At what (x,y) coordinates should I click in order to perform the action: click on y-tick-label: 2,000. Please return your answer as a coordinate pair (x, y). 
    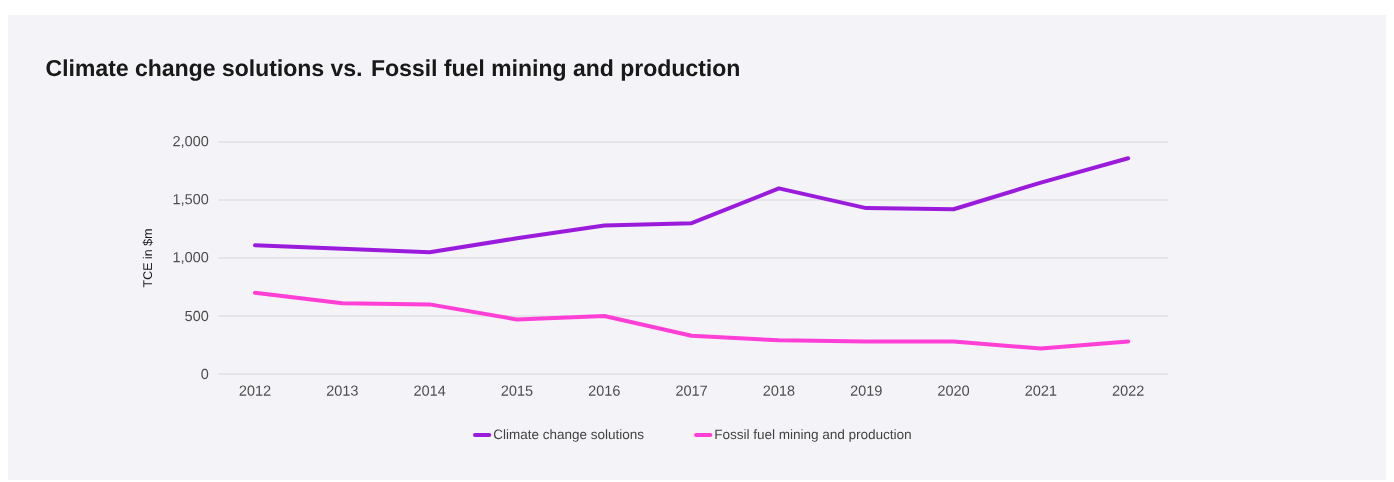
    Looking at the image, I should click on (191, 142).